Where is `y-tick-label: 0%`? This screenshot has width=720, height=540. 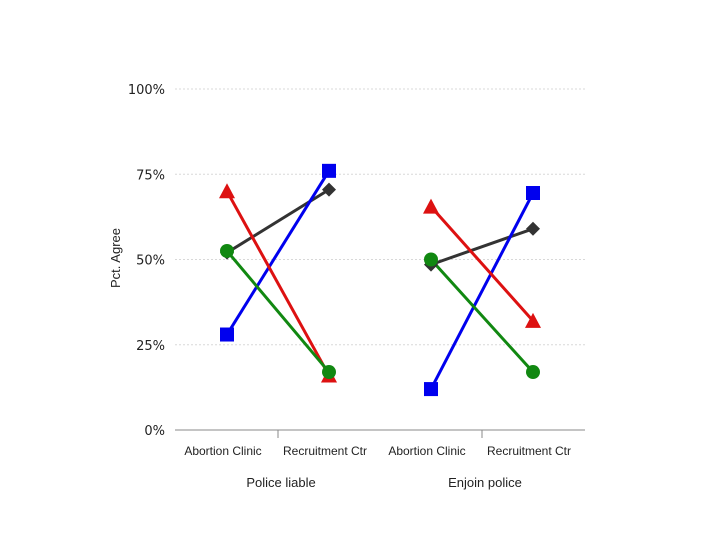 y-tick-label: 0% is located at coordinates (154, 431).